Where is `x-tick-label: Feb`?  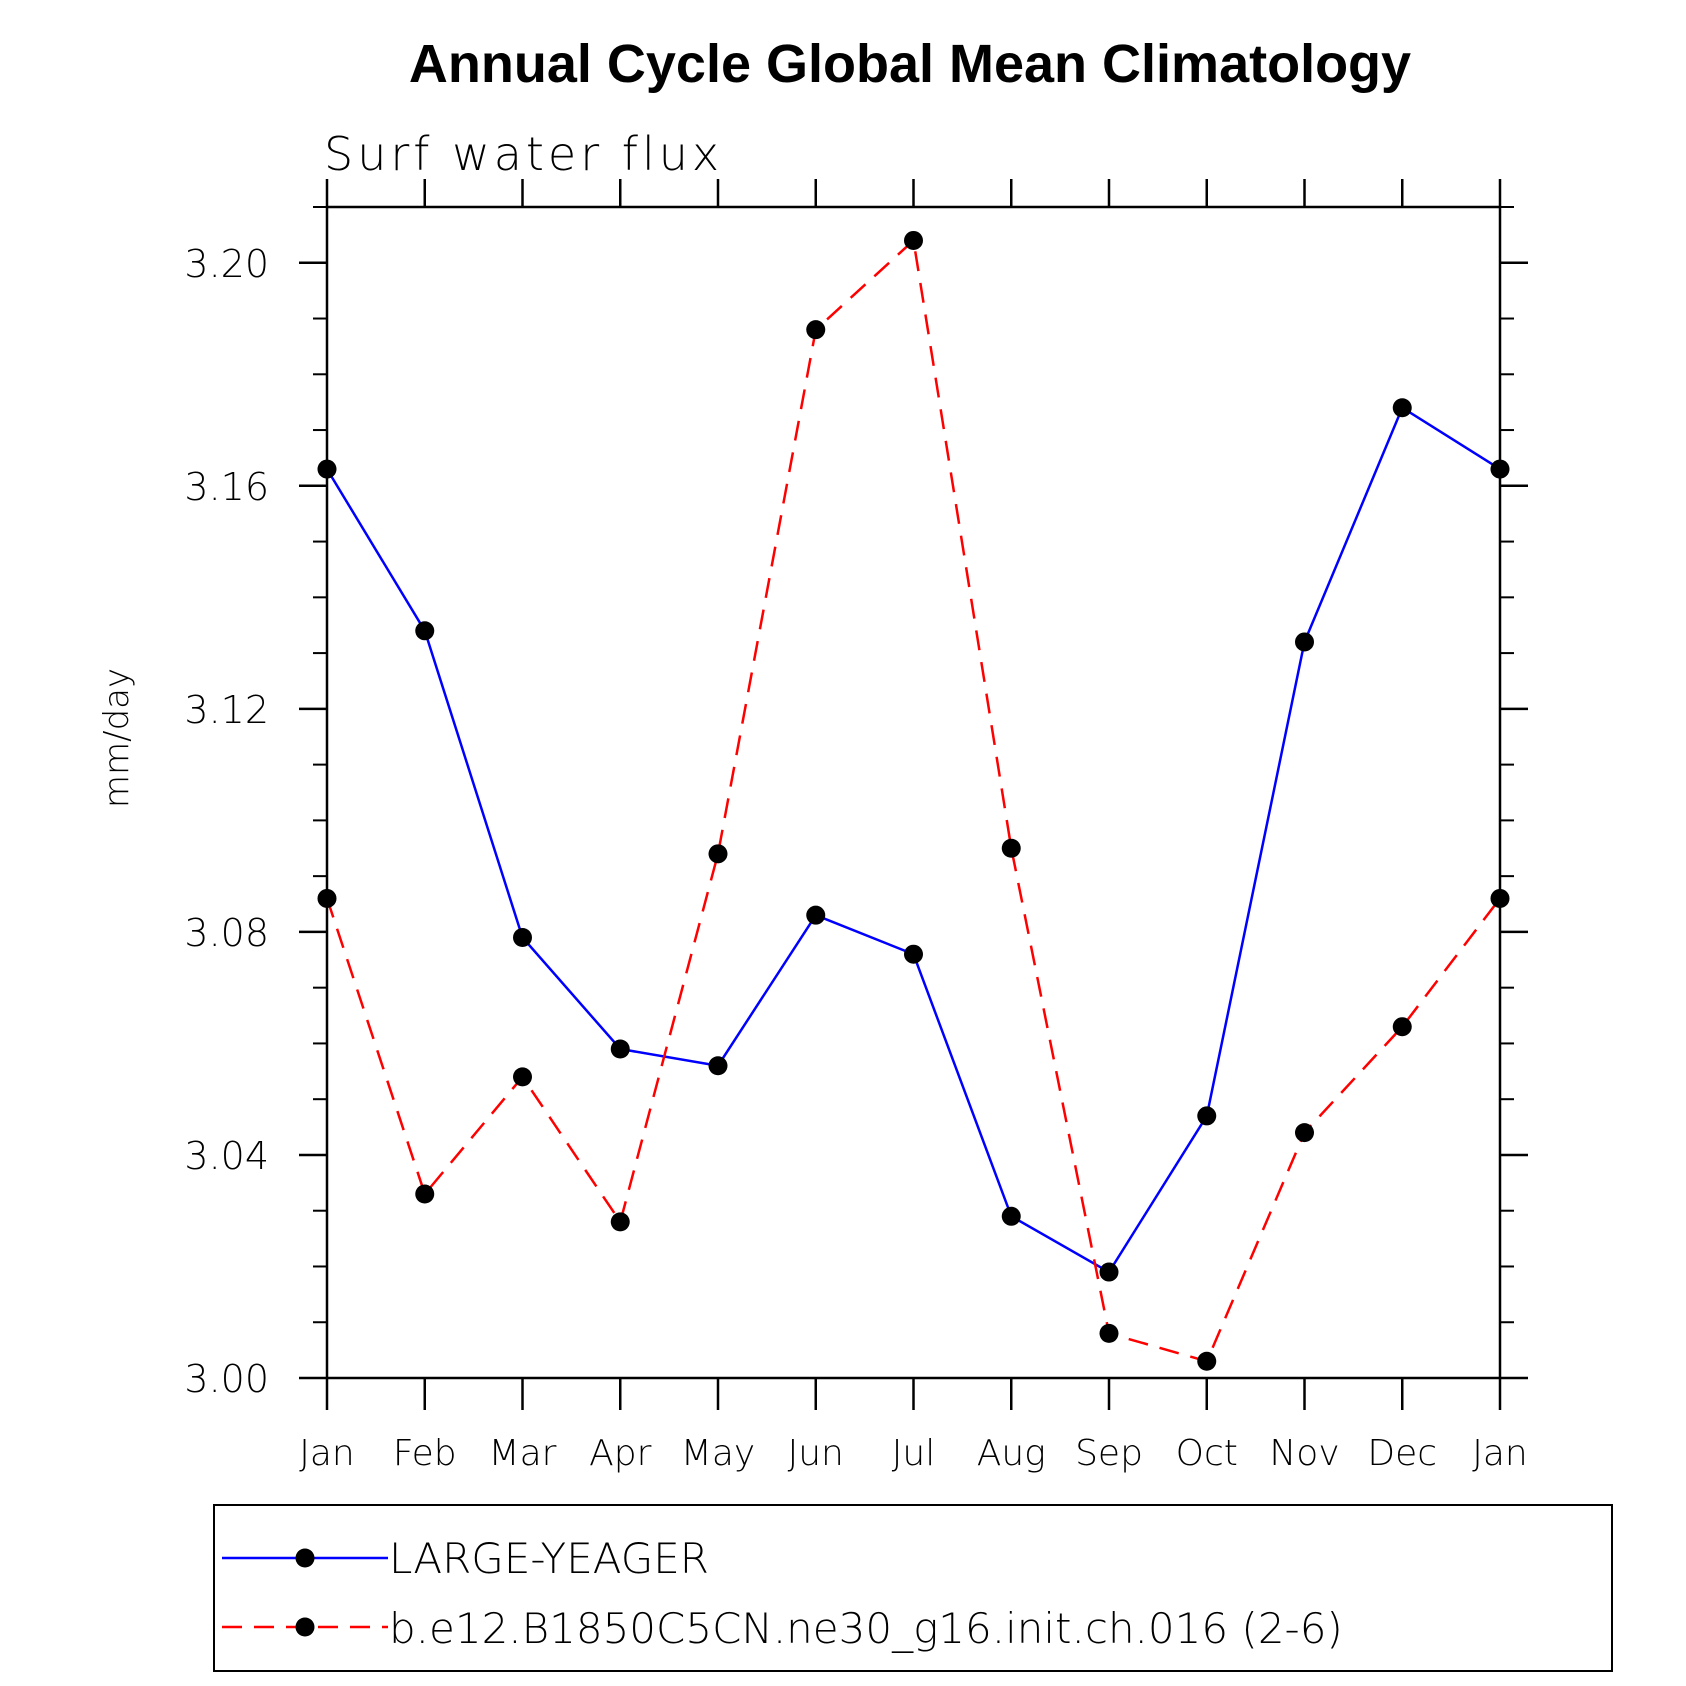 x-tick-label: Feb is located at coordinates (425, 1453).